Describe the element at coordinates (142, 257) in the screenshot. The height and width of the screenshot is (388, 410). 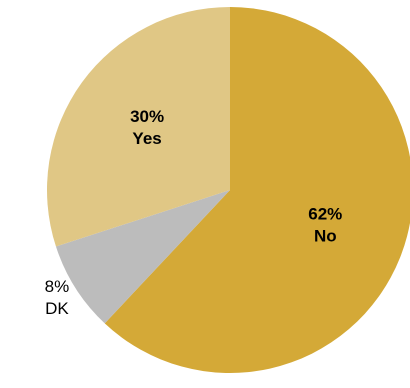
I see `pie-slice-dk` at that location.